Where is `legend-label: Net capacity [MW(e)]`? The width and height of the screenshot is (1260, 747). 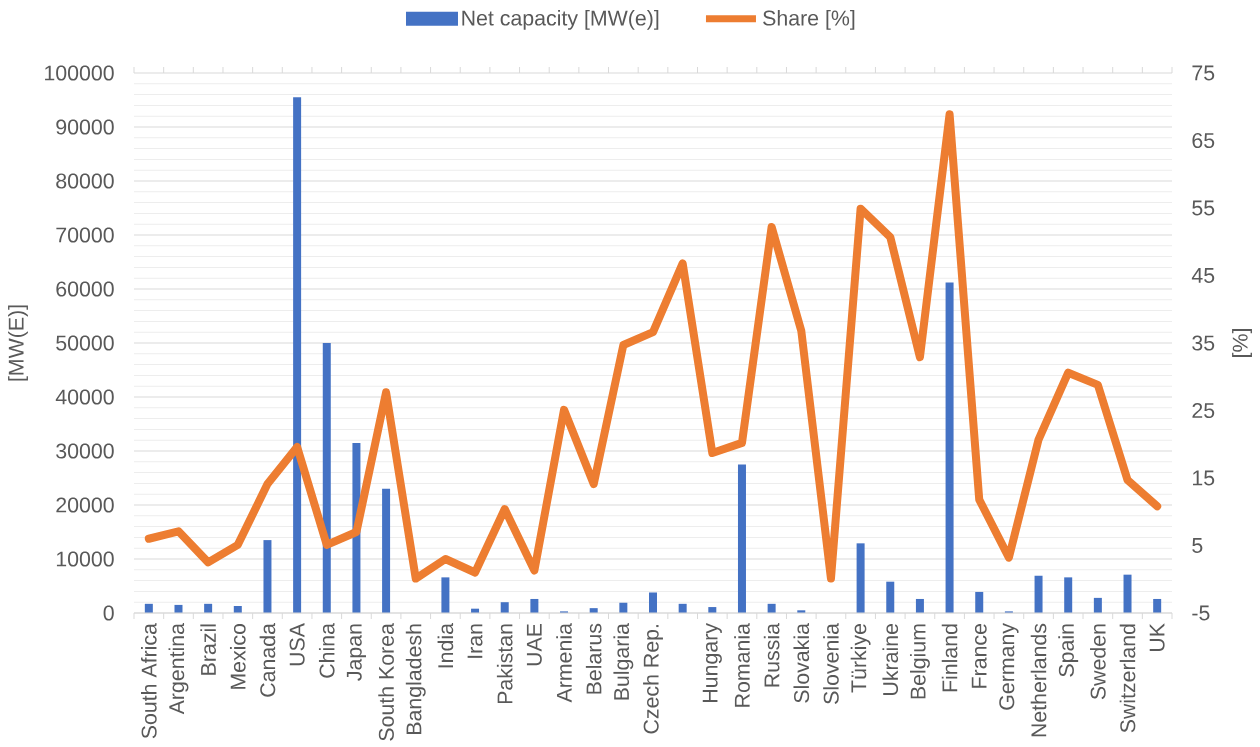 legend-label: Net capacity [MW(e)] is located at coordinates (560, 19).